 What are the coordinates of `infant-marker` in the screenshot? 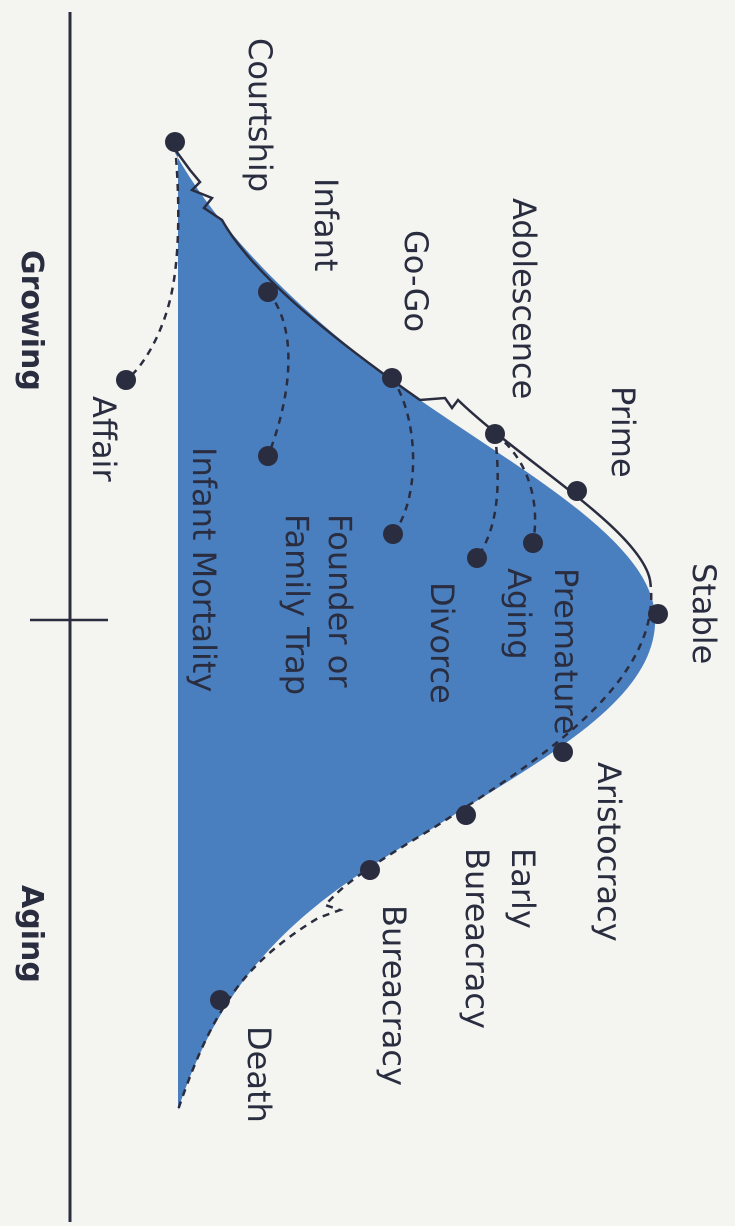 It's located at (268, 292).